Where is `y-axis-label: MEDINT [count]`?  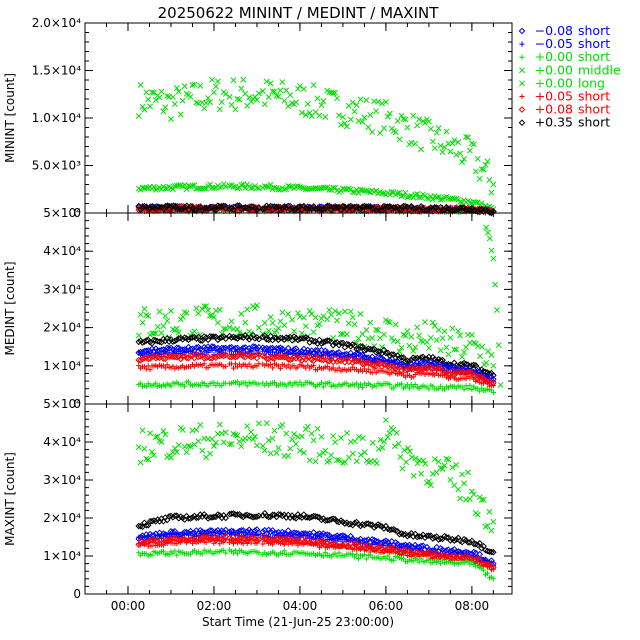 y-axis-label: MEDINT [count] is located at coordinates (10, 308).